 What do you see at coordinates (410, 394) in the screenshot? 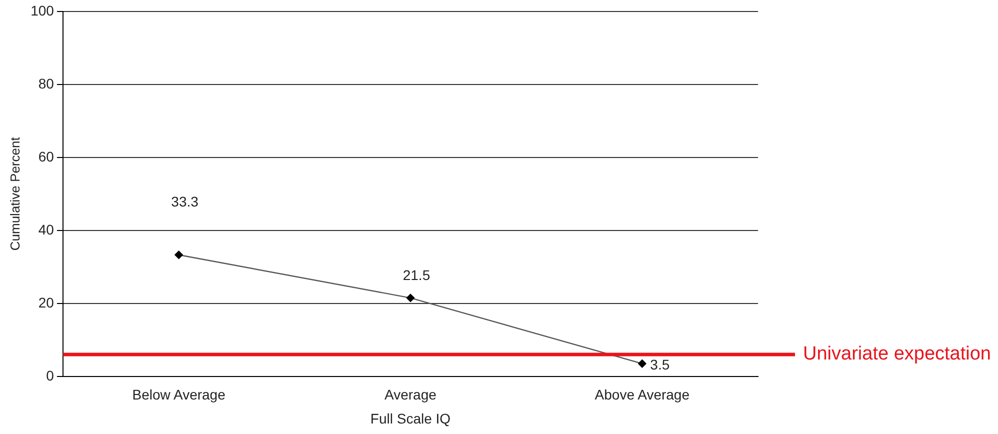
I see `x-tick-label: Average` at bounding box center [410, 394].